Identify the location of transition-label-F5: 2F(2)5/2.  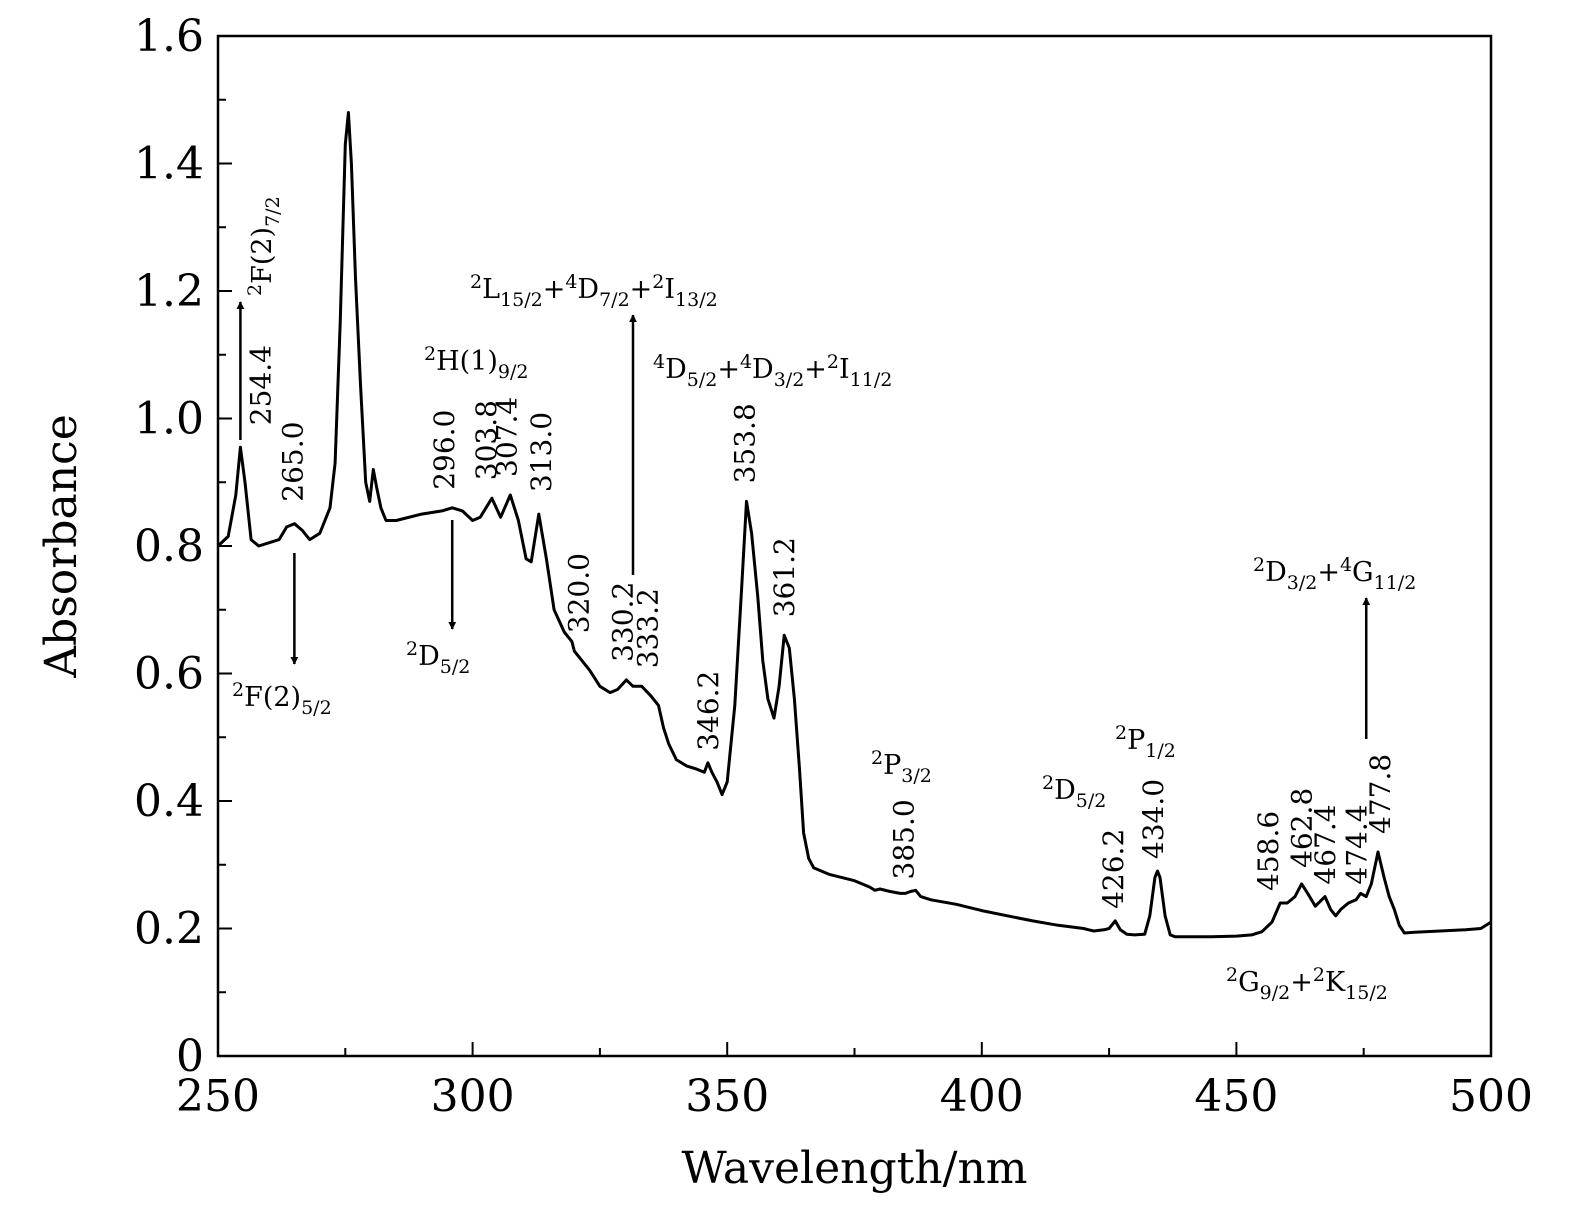
(282, 699).